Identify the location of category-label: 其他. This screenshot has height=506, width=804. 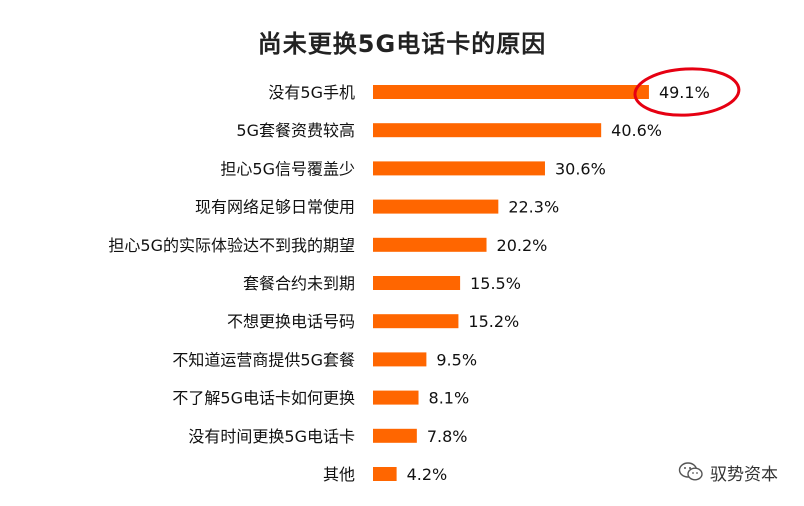
(339, 474).